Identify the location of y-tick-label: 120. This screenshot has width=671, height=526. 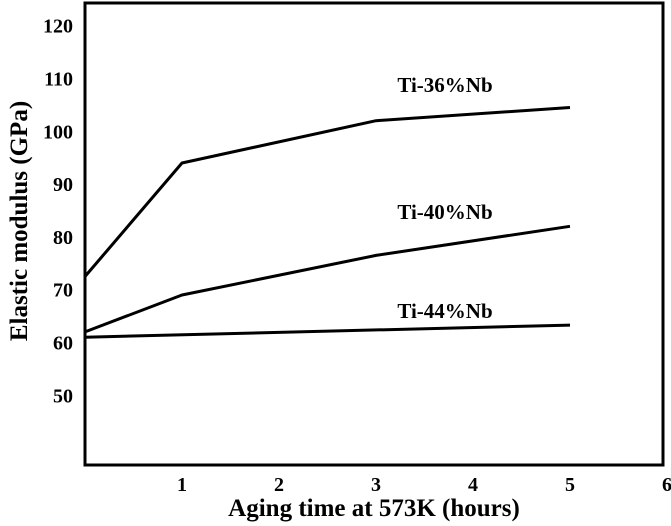
(58, 27).